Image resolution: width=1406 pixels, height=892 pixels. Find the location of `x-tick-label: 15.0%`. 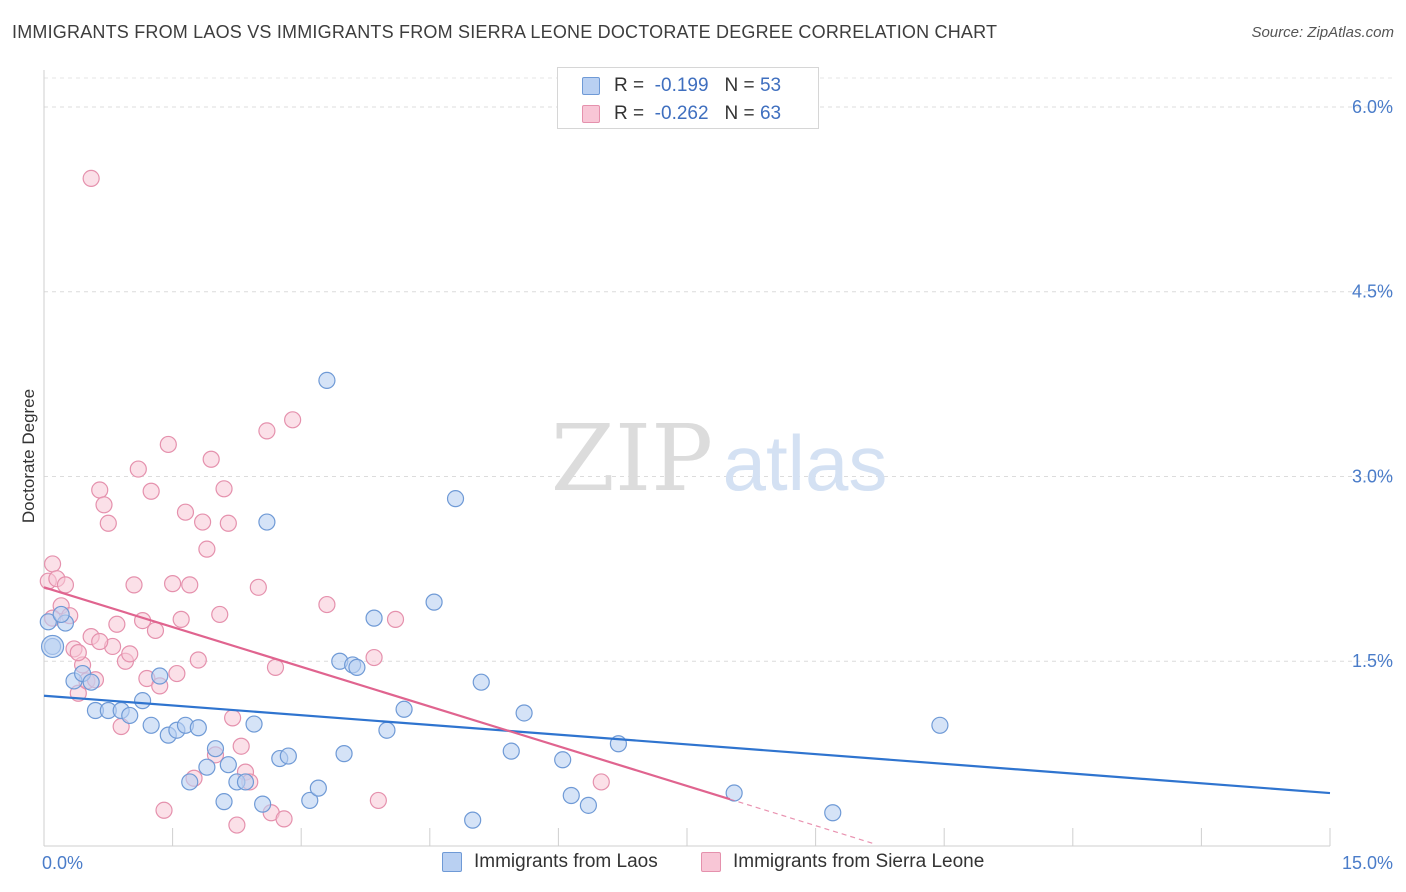

x-tick-label: 15.0% is located at coordinates (1367, 863).